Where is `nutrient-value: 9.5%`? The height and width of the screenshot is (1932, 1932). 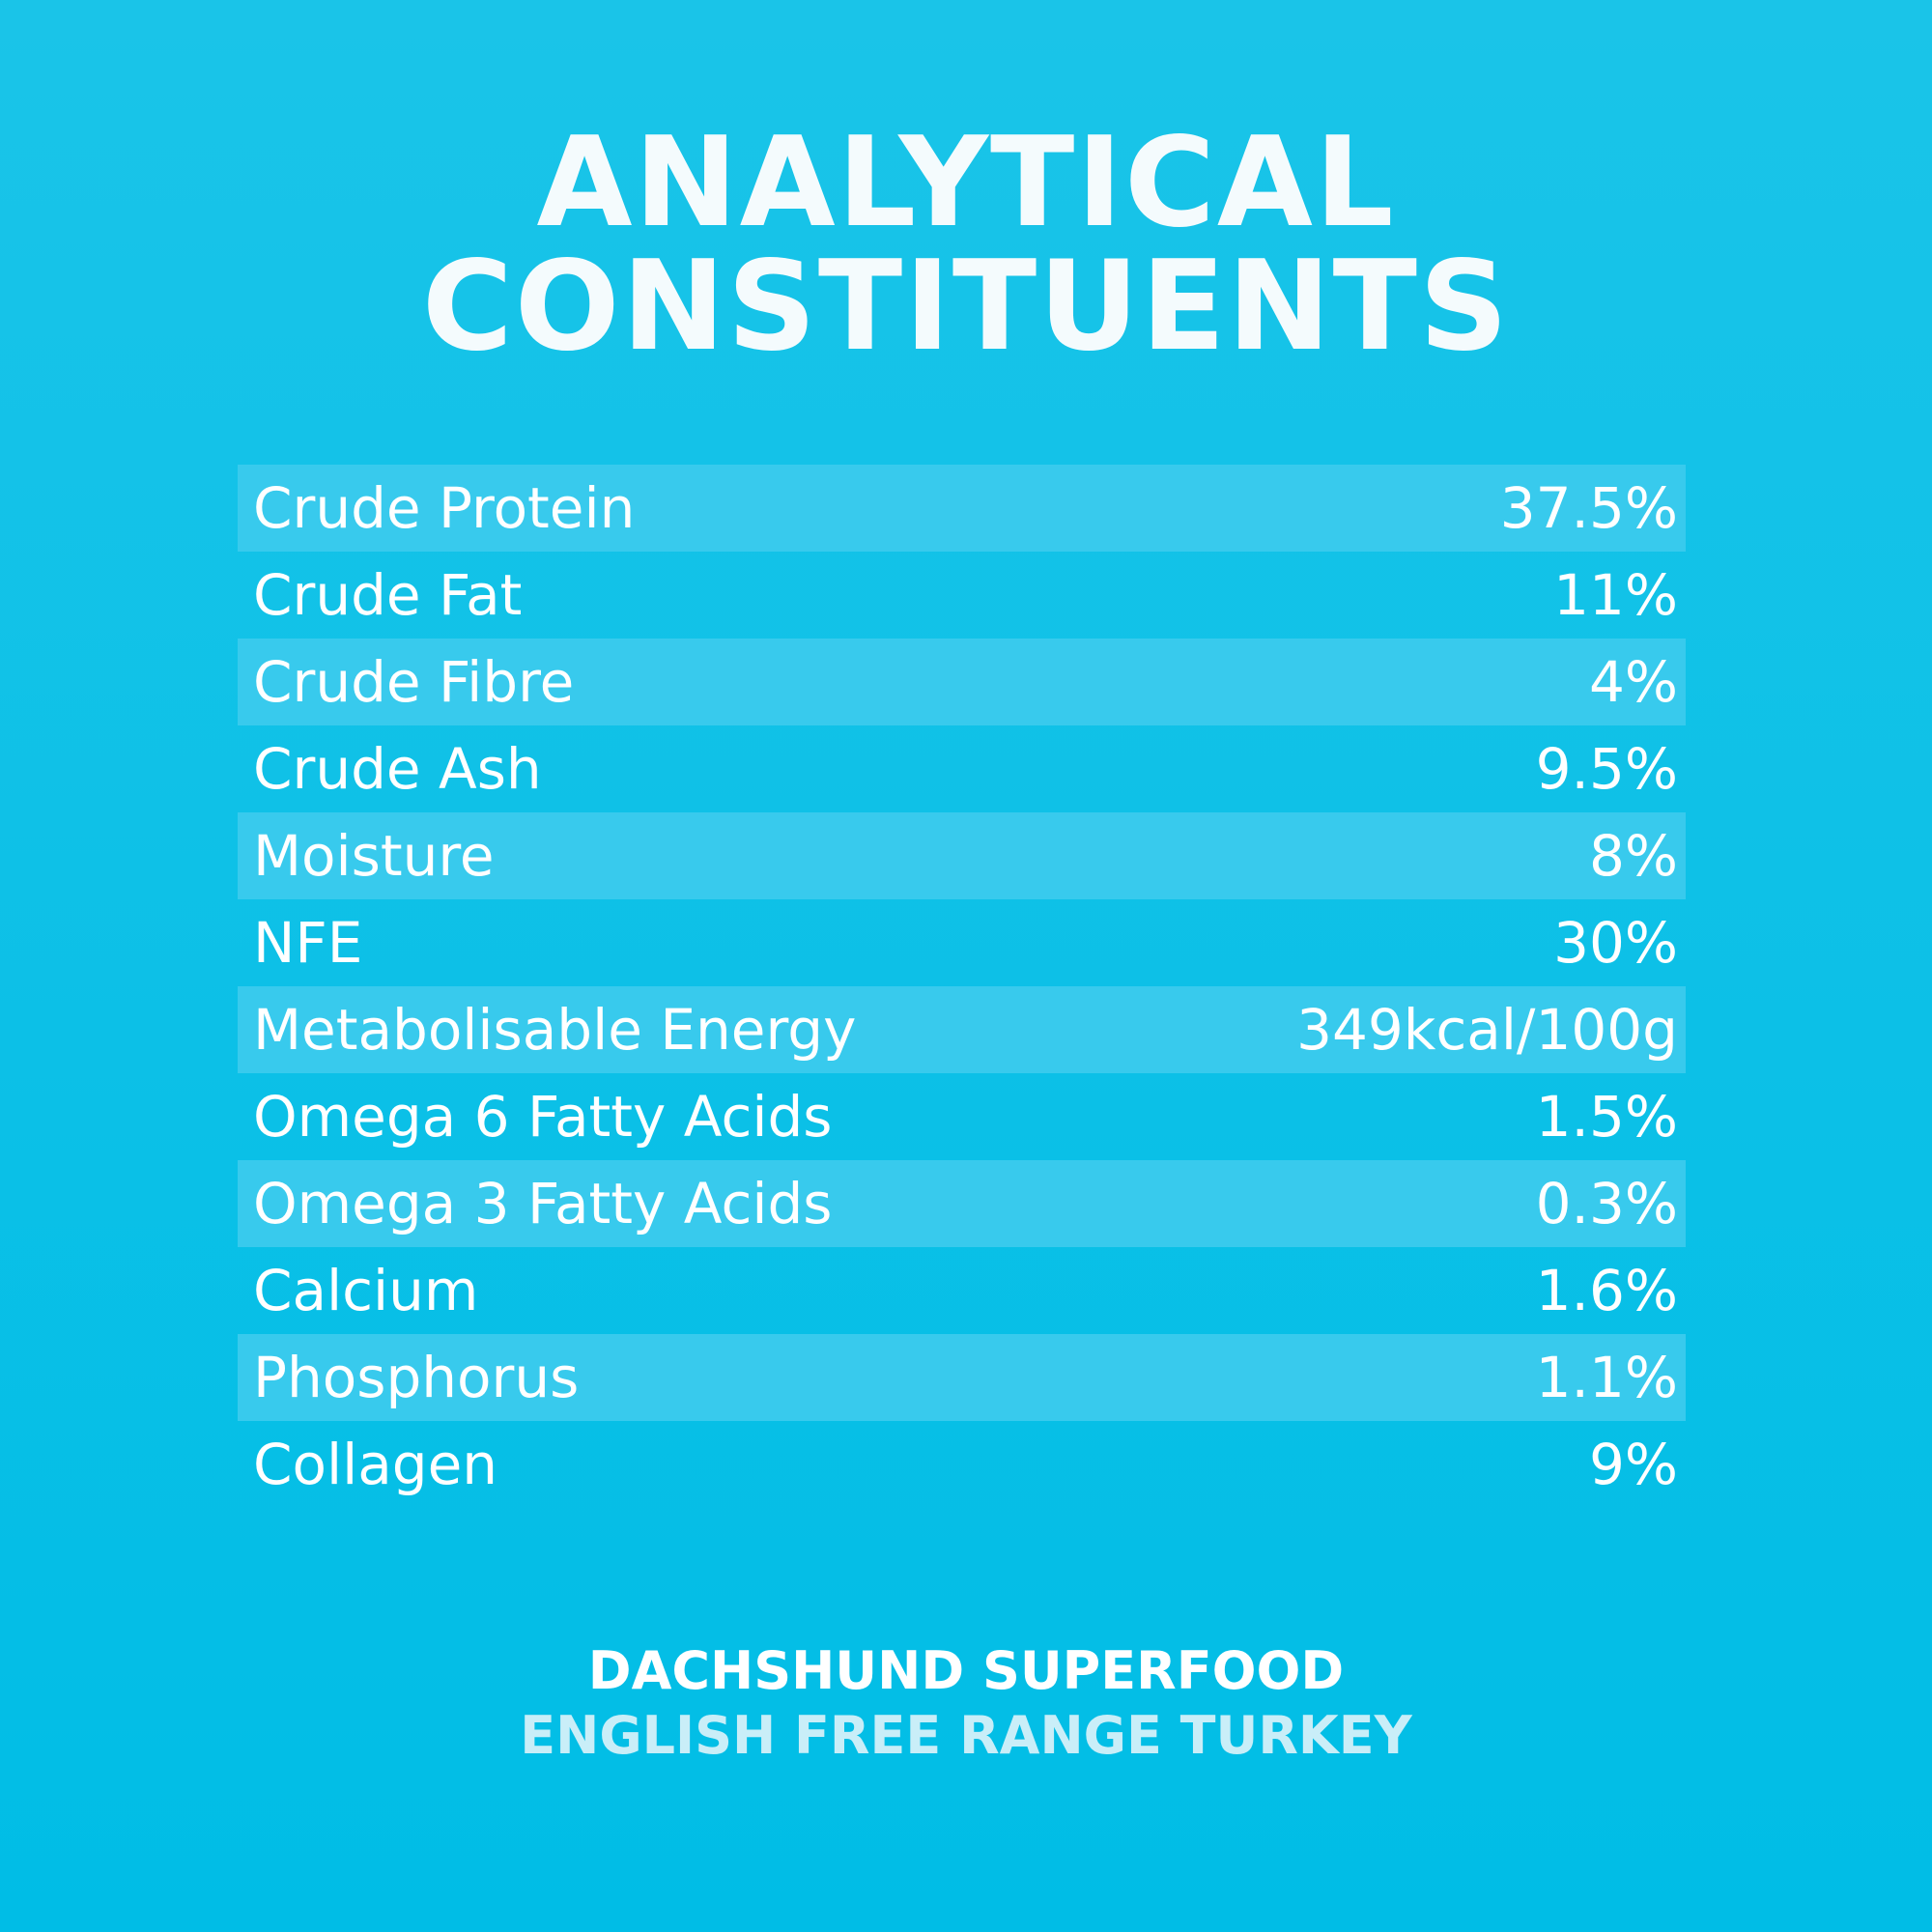 nutrient-value: 9.5% is located at coordinates (1606, 769).